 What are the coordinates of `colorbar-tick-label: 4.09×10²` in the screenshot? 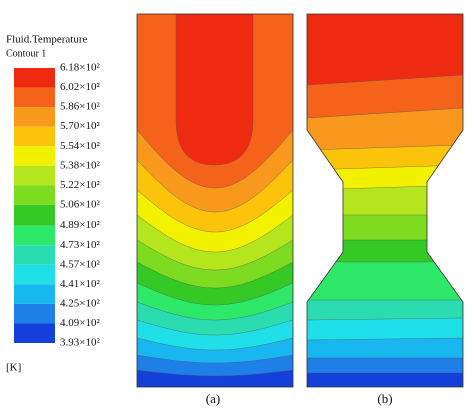 It's located at (80, 323).